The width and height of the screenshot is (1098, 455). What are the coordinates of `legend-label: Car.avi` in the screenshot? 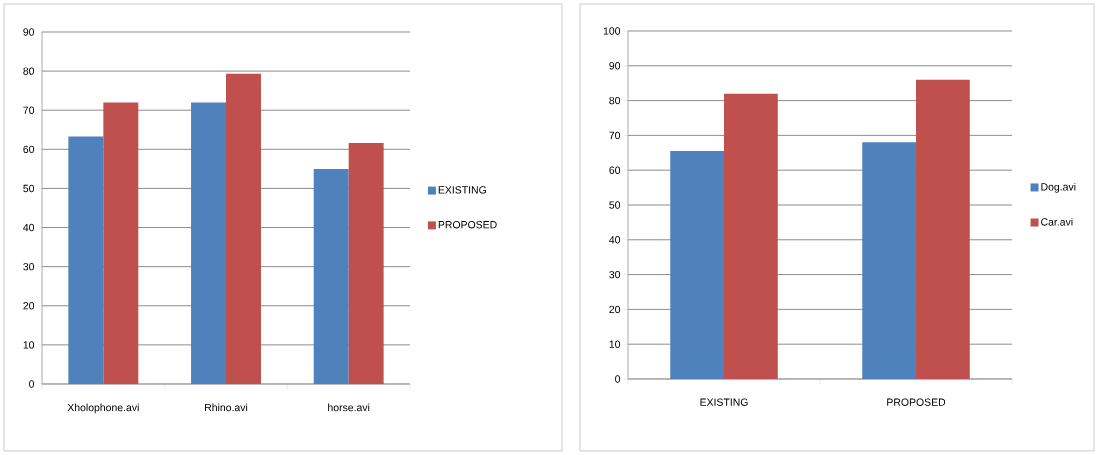 It's located at (1057, 221).